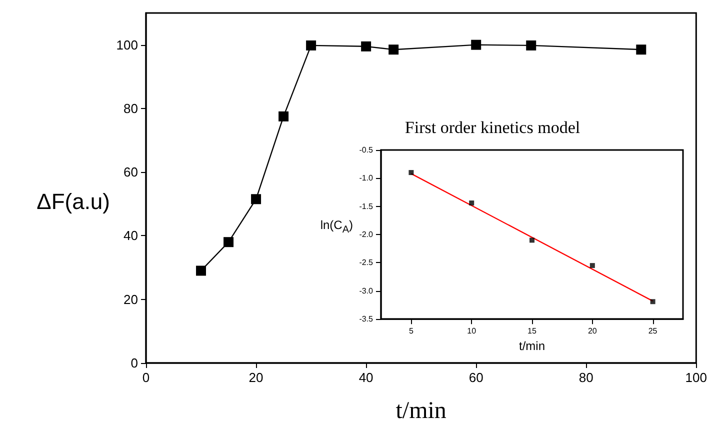 The width and height of the screenshot is (710, 428). Describe the element at coordinates (134, 363) in the screenshot. I see `y-tick-label: 0` at that location.